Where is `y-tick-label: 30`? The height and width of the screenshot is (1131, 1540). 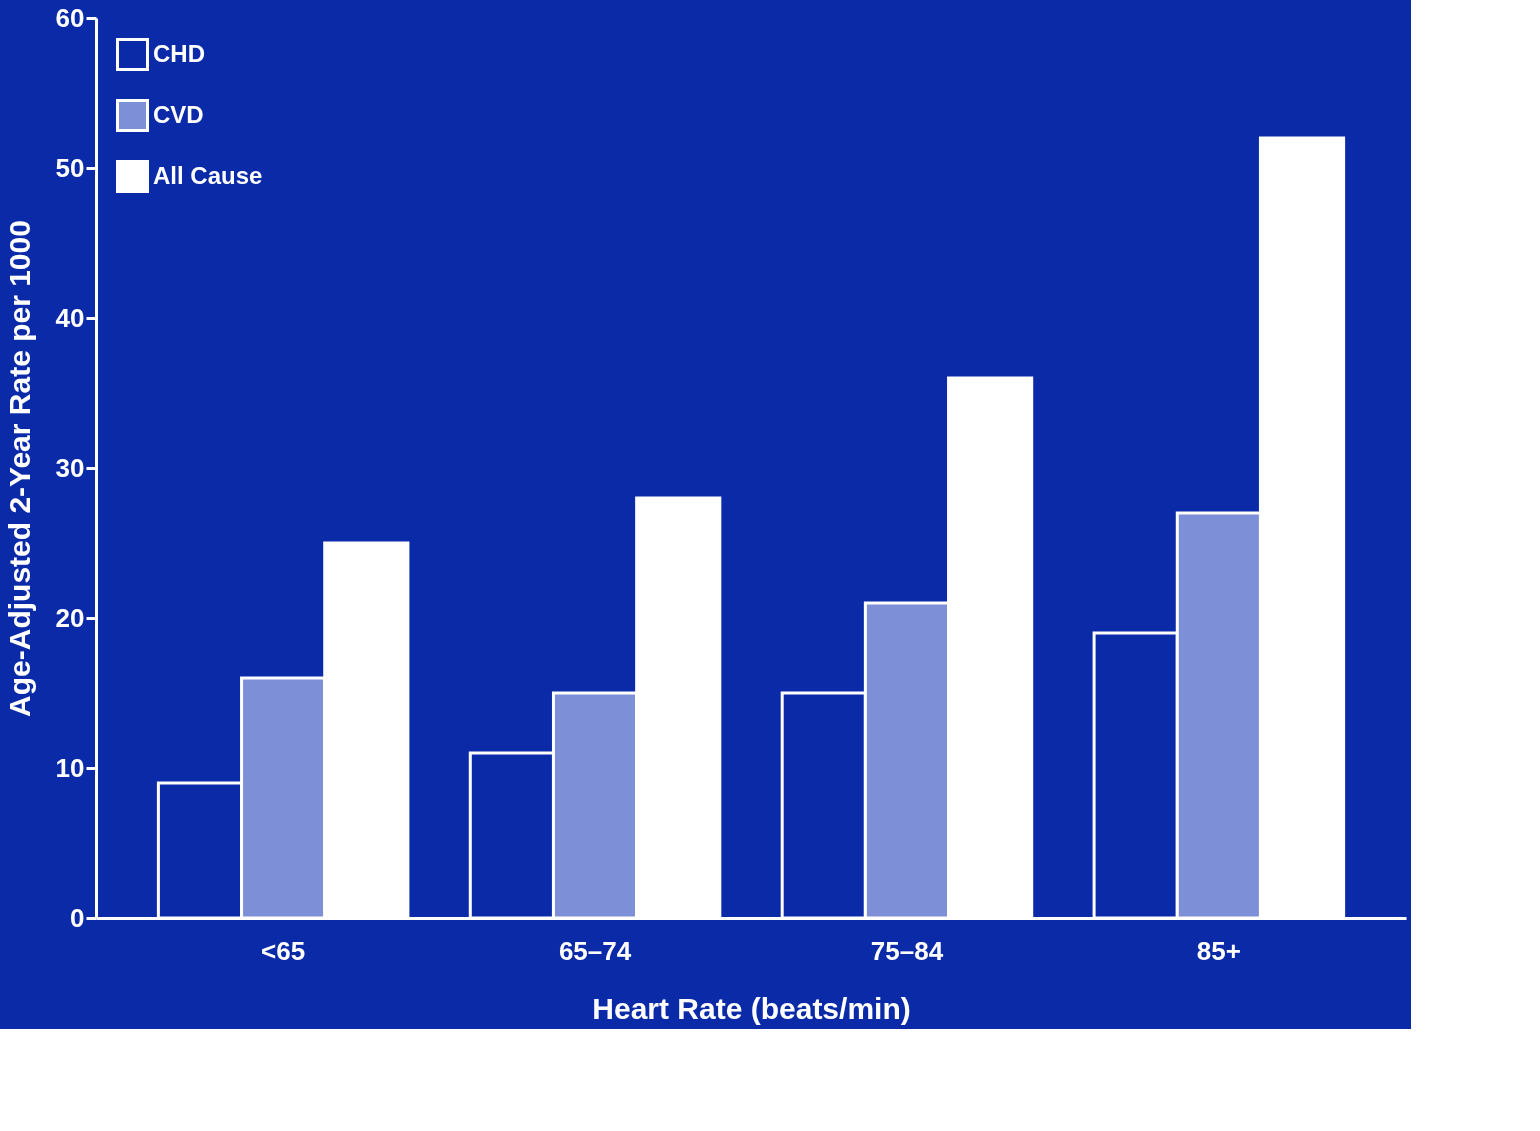
y-tick-label: 30 is located at coordinates (70, 467).